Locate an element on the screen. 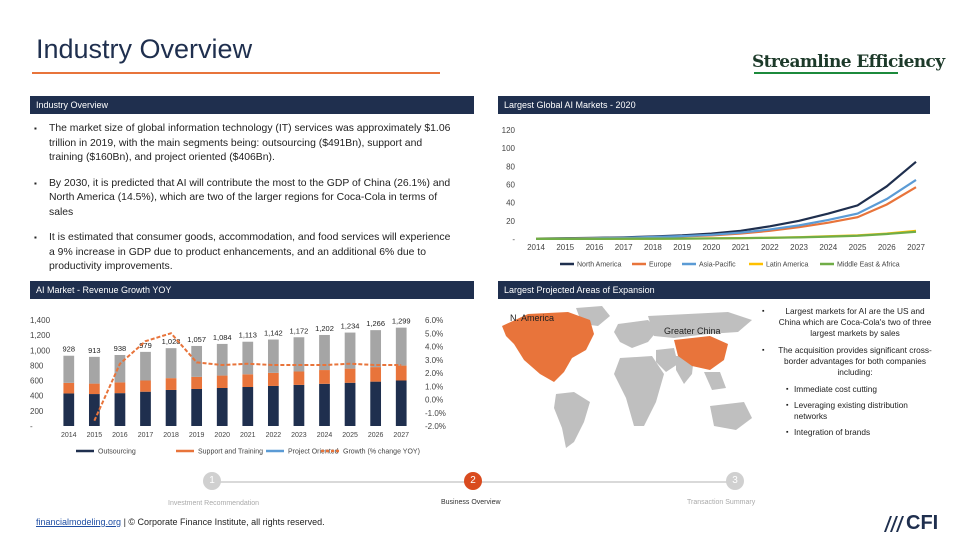  bar-legend-label: Growth (% change YOY) is located at coordinates (381, 452).